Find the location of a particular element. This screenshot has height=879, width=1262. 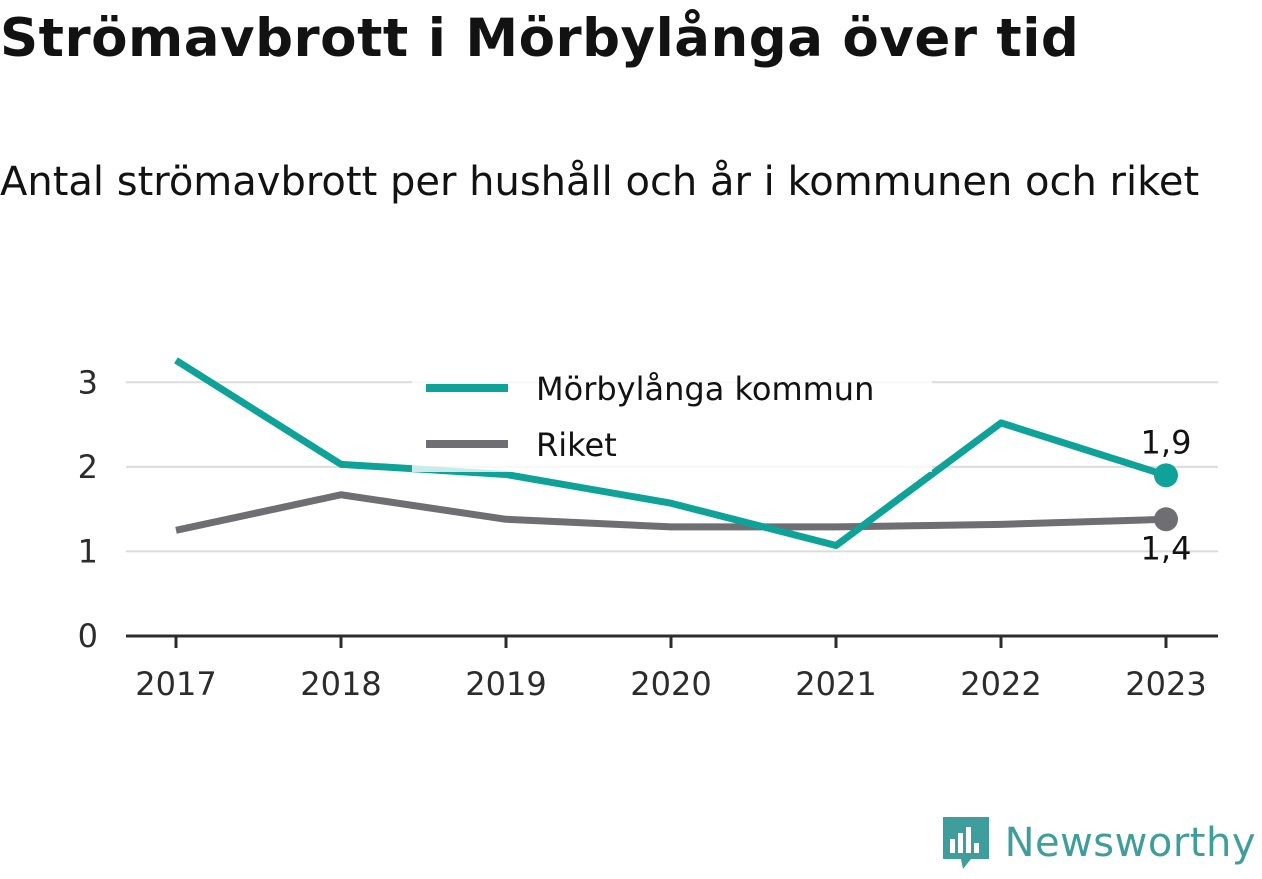

chart-title: Strömavbrott i Mörbylånga över tid is located at coordinates (540, 38).